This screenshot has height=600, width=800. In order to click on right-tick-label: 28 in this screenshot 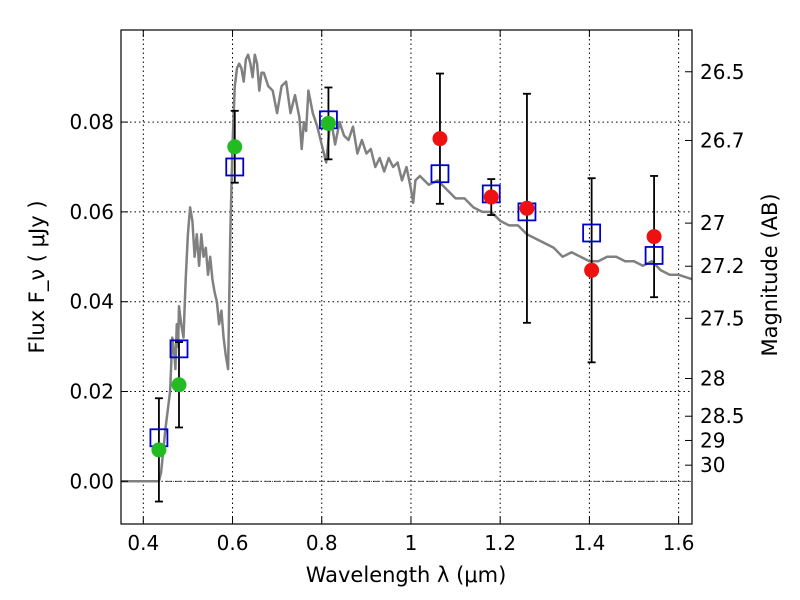, I will do `click(712, 378)`.